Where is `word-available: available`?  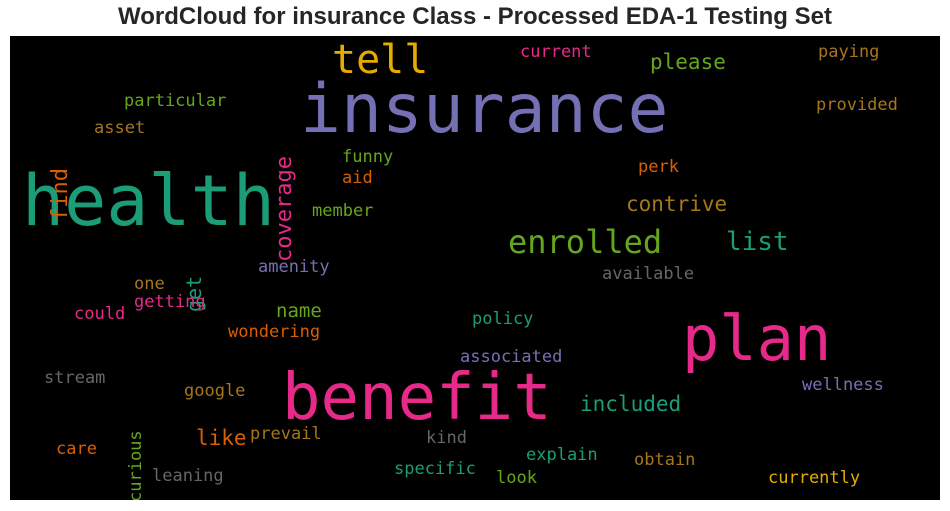 word-available: available is located at coordinates (648, 274).